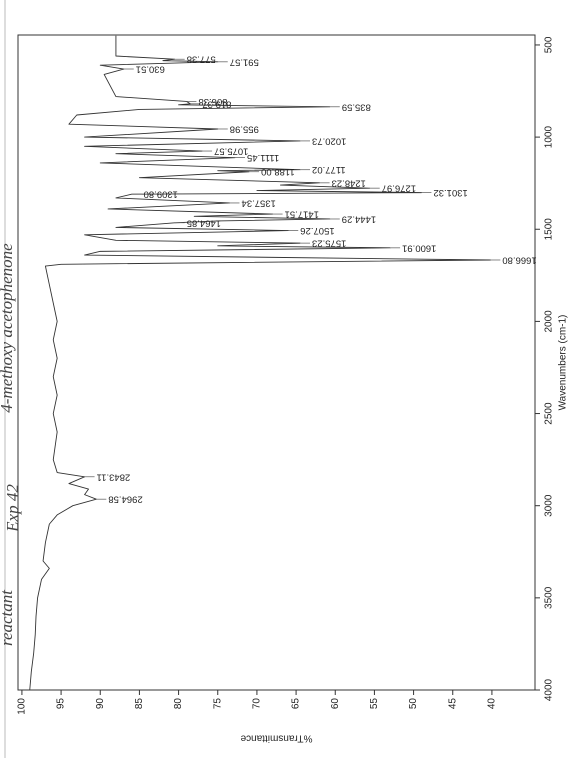  What do you see at coordinates (216, 103) in the screenshot?
I see `peak-label: 819.37` at bounding box center [216, 103].